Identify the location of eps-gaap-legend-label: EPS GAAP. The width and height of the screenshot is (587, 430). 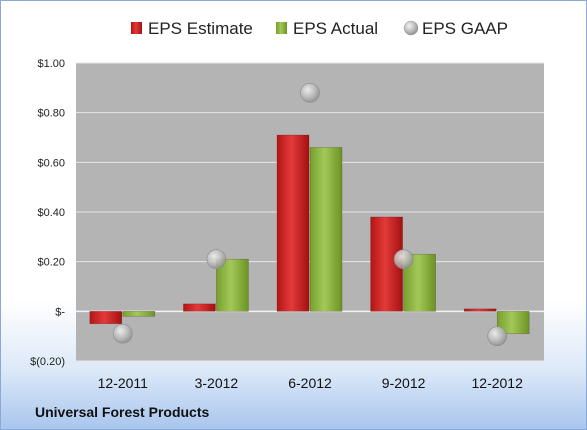
(465, 28).